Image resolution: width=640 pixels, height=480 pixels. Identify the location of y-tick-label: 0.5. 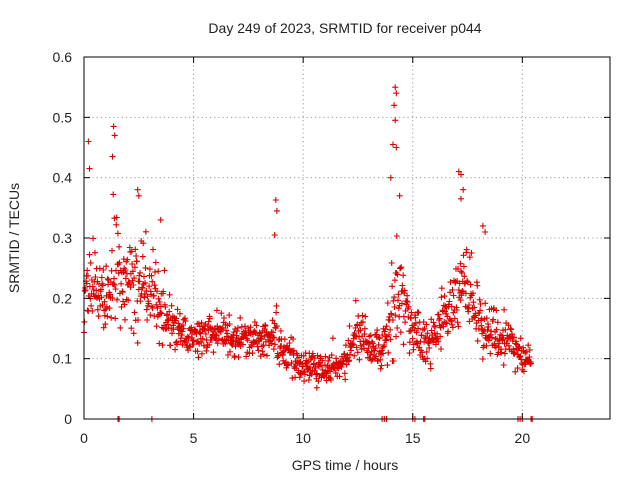
(63, 117).